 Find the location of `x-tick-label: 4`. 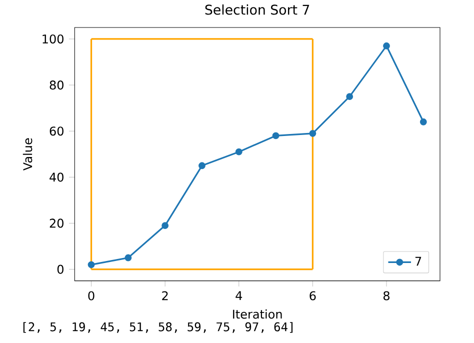

x-tick-label: 4 is located at coordinates (239, 295).